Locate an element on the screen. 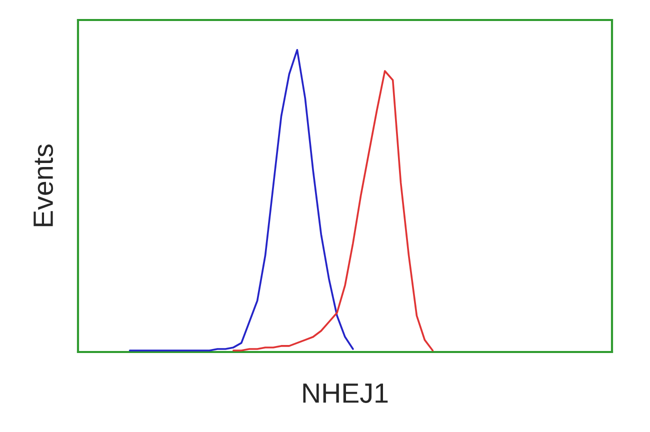 This screenshot has height=432, width=650. x-axis-title: NHEJ1 is located at coordinates (345, 393).